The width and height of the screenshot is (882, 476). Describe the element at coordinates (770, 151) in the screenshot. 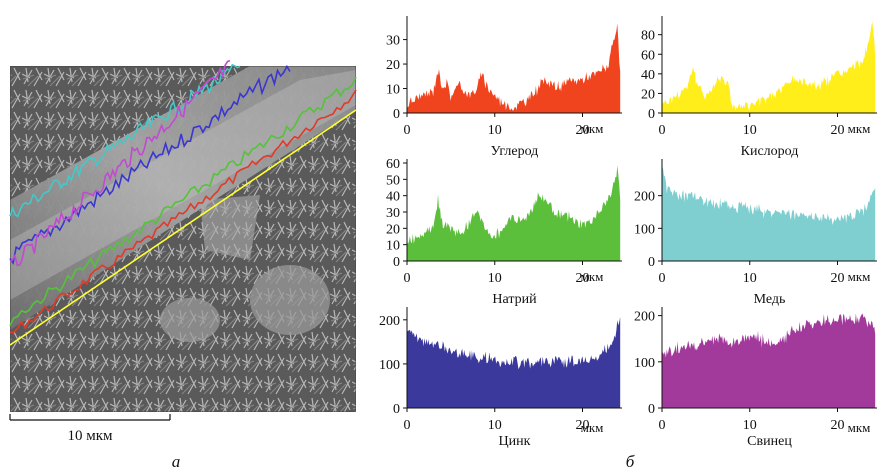

I see `element-caption: Кислород` at that location.